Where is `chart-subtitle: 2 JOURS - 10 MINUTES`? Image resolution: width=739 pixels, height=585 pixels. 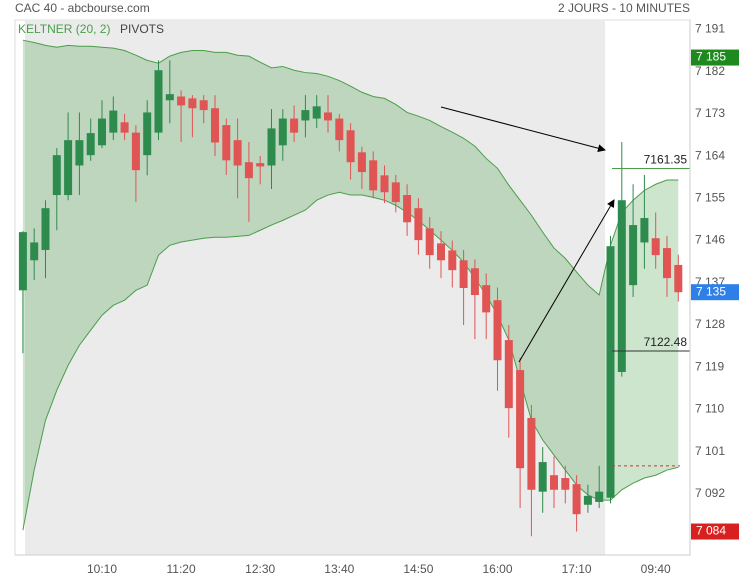 chart-subtitle: 2 JOURS - 10 MINUTES is located at coordinates (624, 8).